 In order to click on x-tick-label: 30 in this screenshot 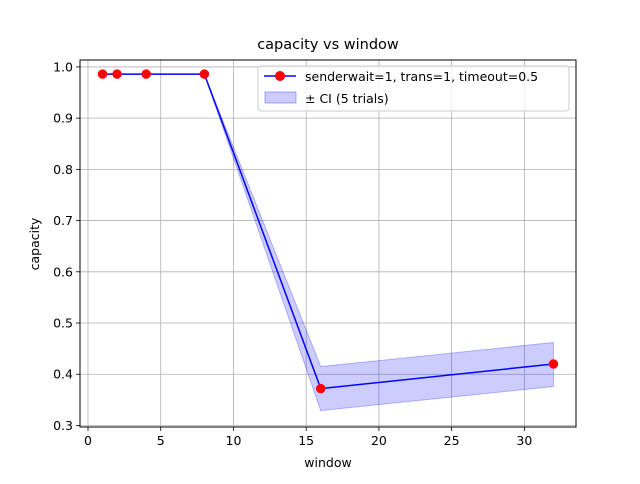, I will do `click(524, 440)`.